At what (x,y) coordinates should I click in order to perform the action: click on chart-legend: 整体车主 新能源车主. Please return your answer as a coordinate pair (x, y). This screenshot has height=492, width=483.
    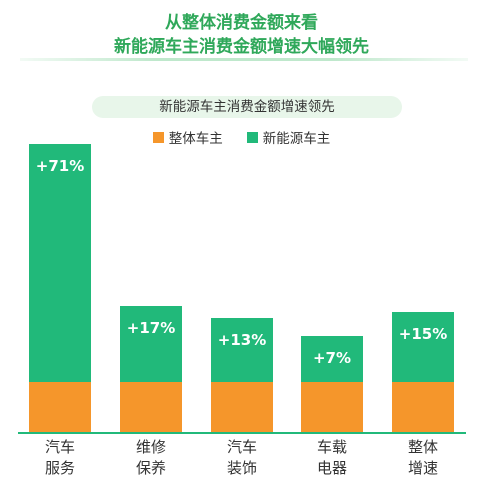
    Looking at the image, I should click on (241, 137).